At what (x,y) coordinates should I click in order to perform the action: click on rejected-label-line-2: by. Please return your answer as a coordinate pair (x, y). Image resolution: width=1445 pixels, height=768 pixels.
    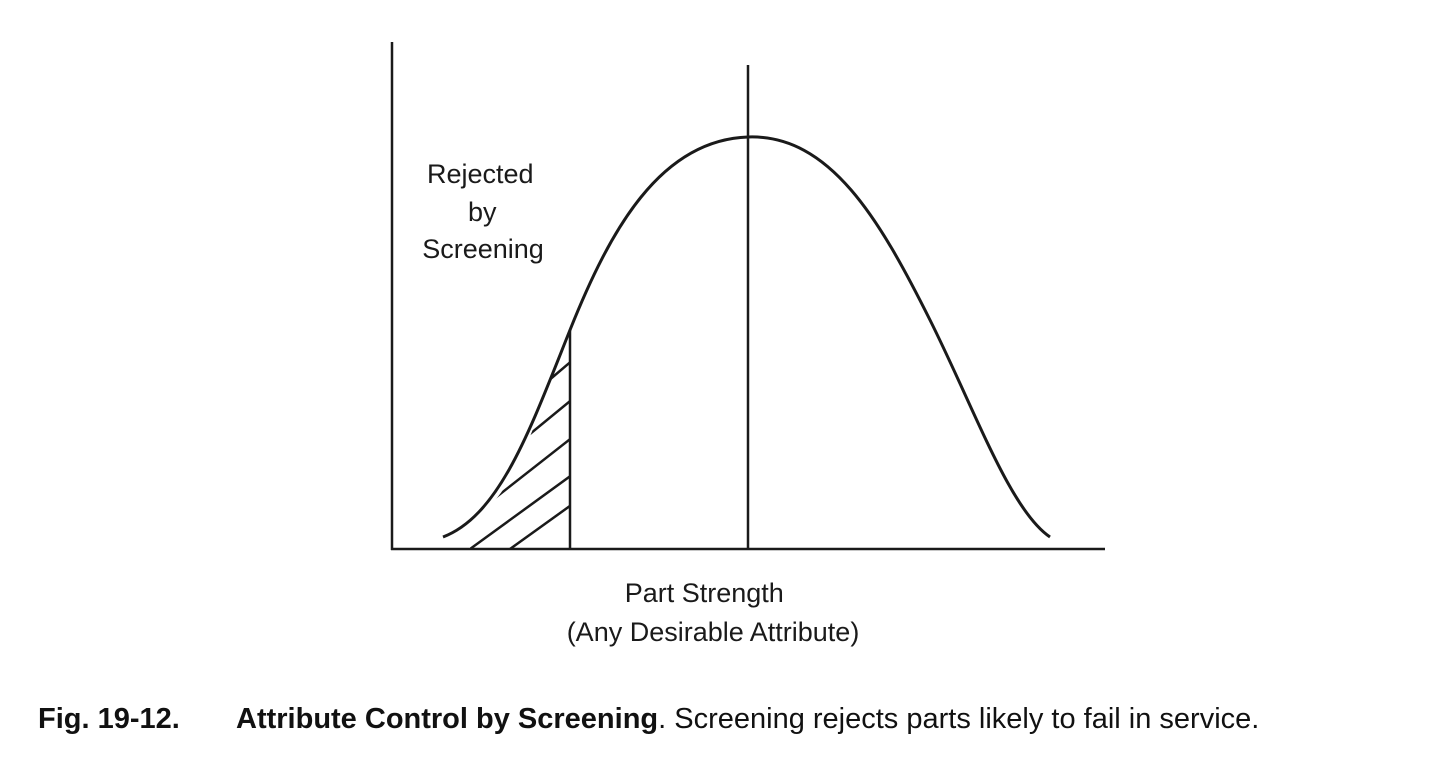
    Looking at the image, I should click on (482, 212).